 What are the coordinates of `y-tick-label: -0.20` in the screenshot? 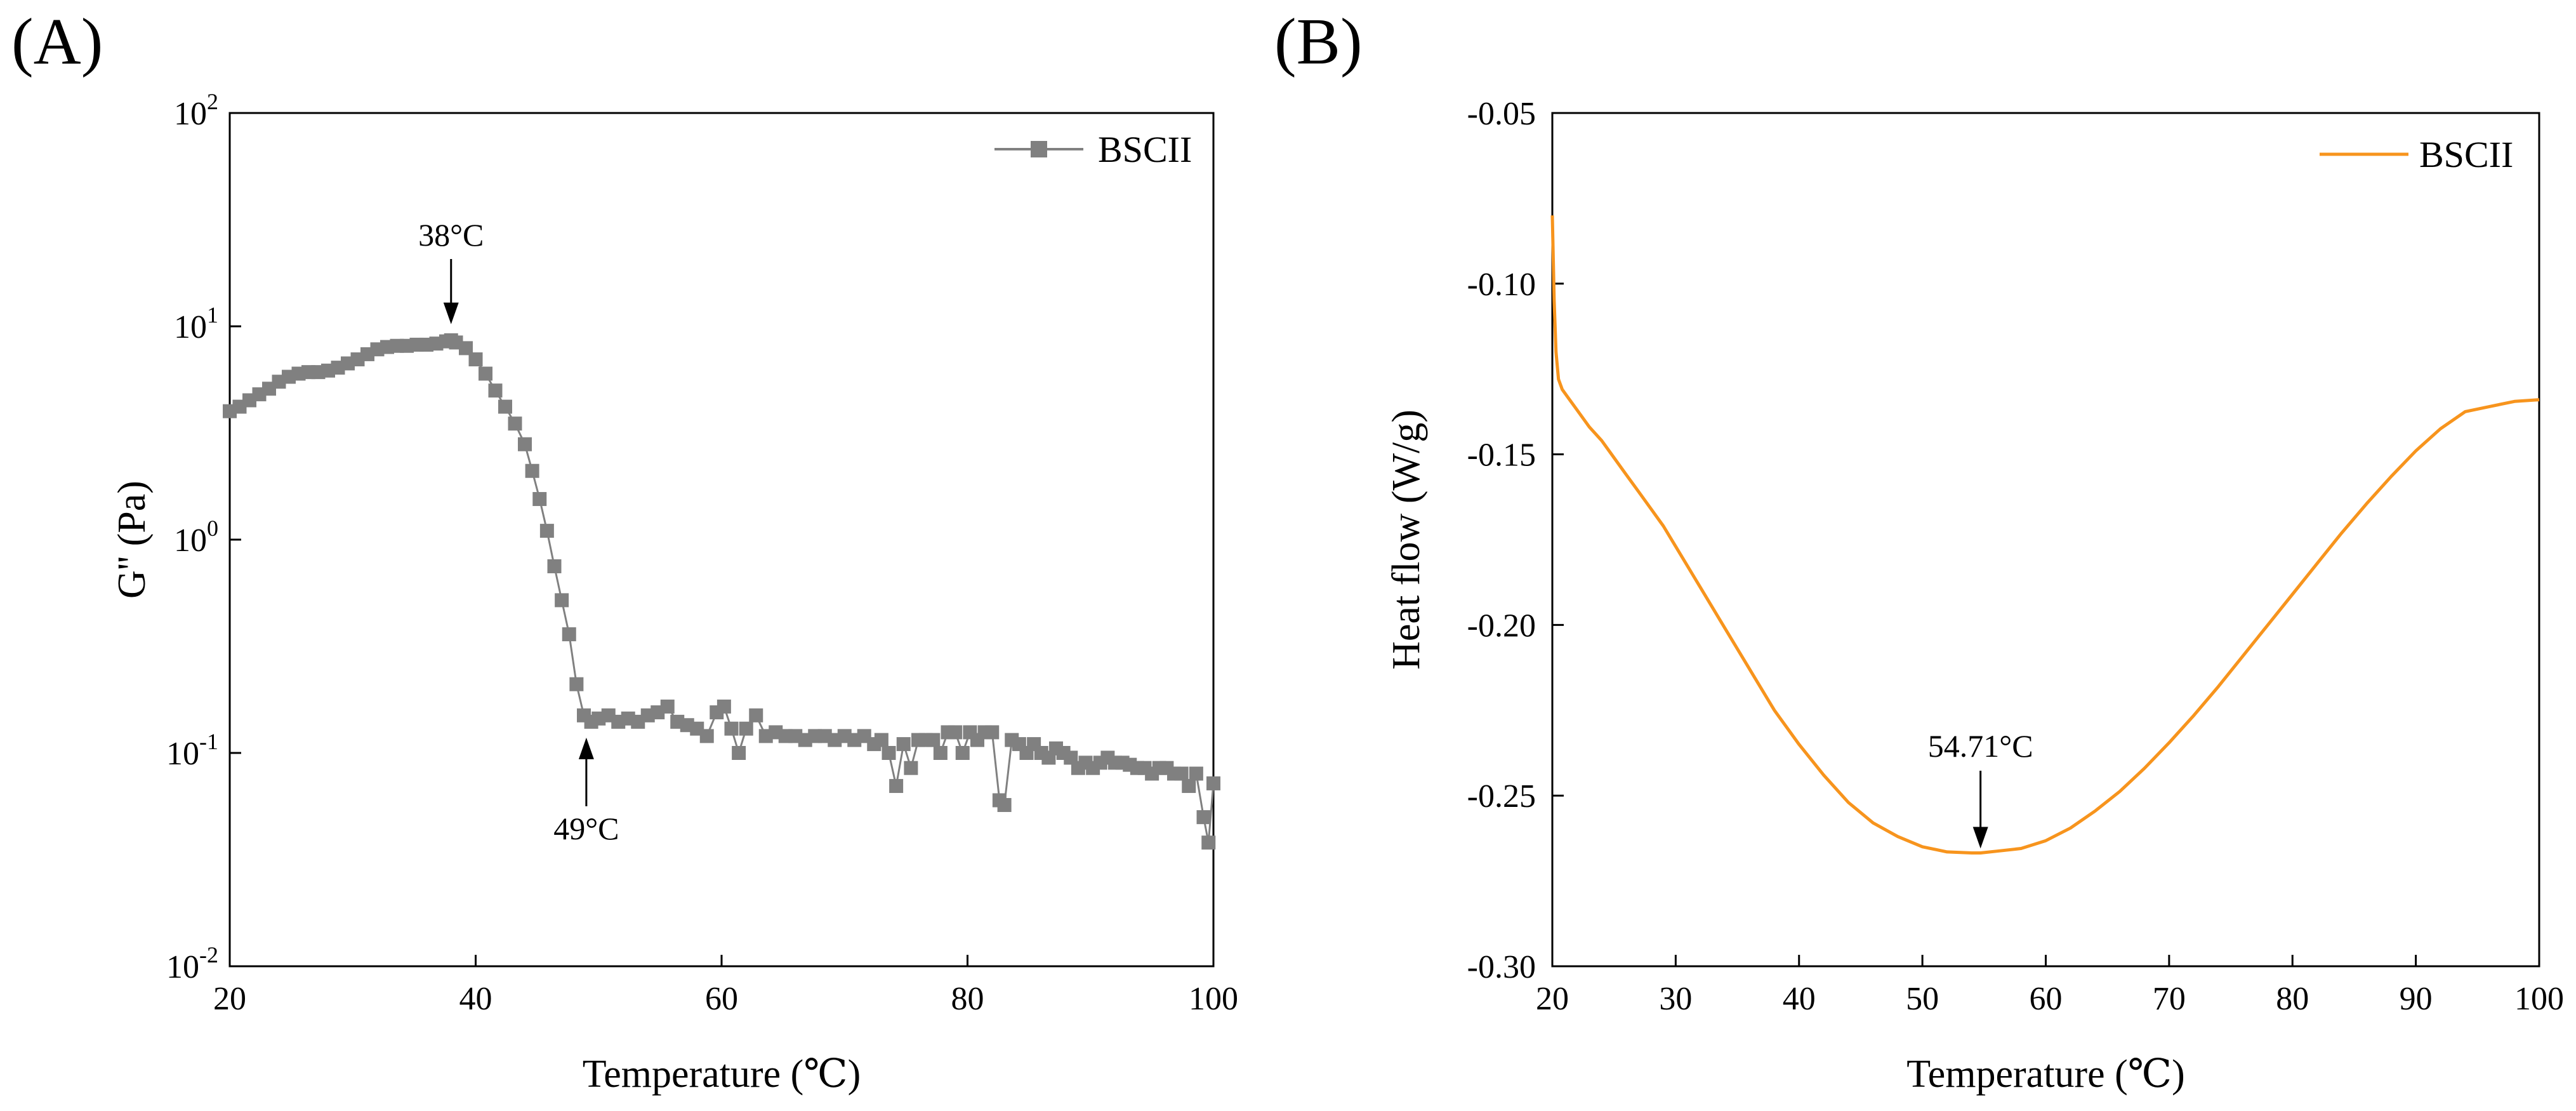 It's located at (1501, 626).